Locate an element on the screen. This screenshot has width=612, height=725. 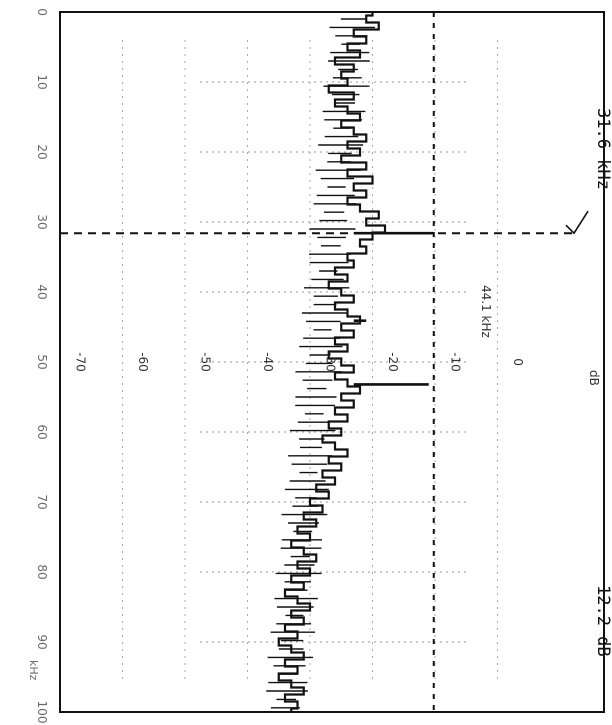
x-unit-label: kHz is located at coordinates (33, 670).